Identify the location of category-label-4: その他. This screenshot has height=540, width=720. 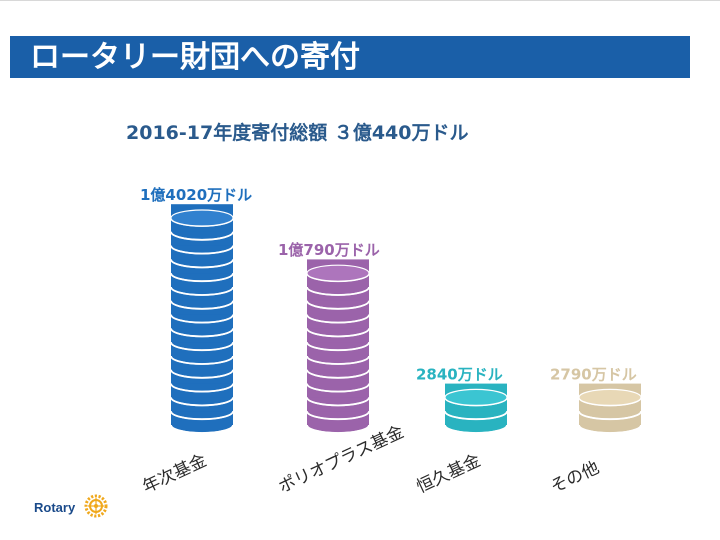
(575, 478).